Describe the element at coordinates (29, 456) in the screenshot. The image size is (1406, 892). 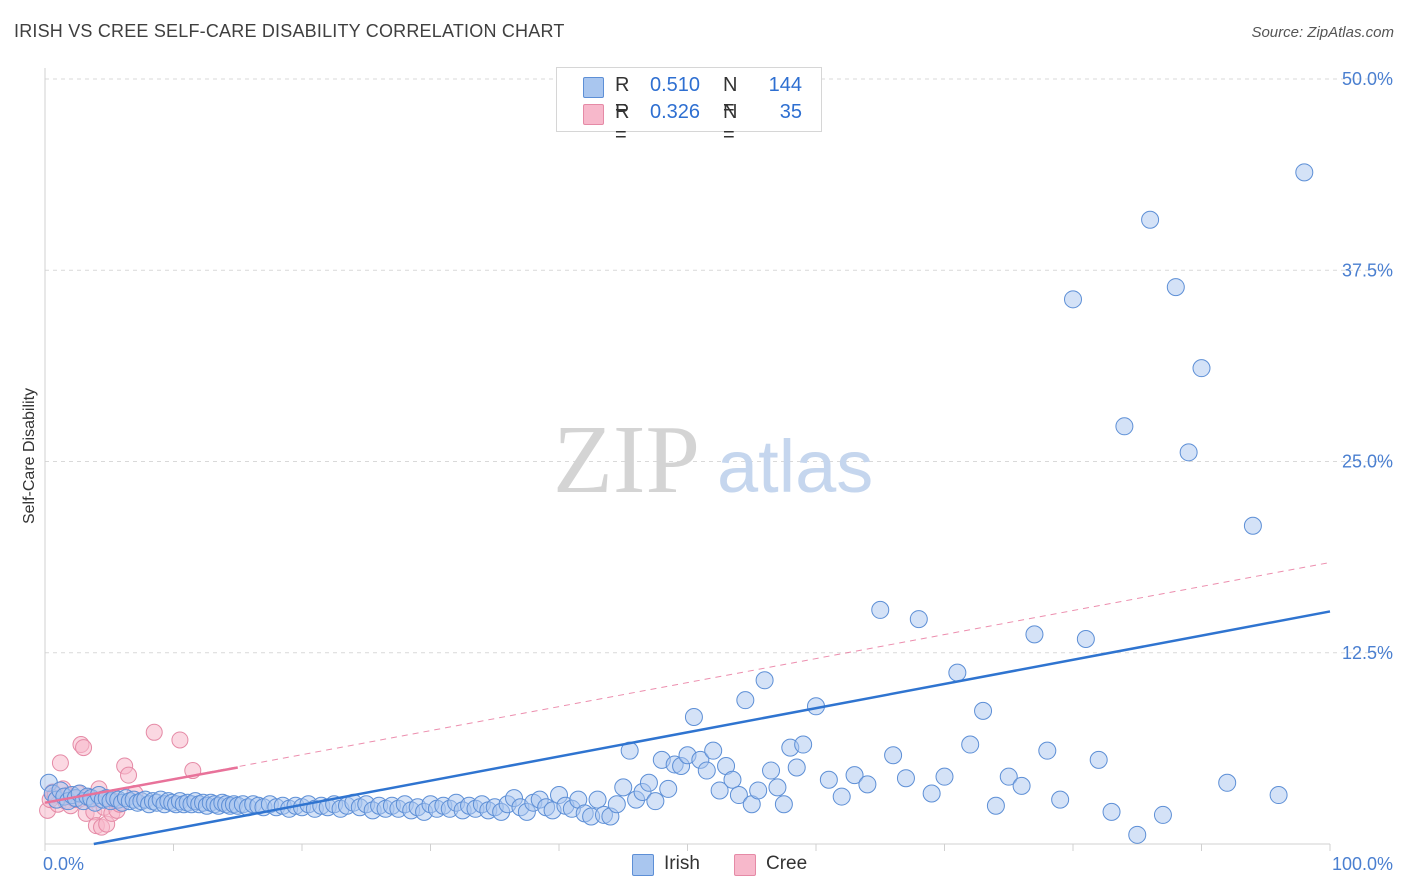
I see `y-axis-label: Self-Care Disability` at that location.